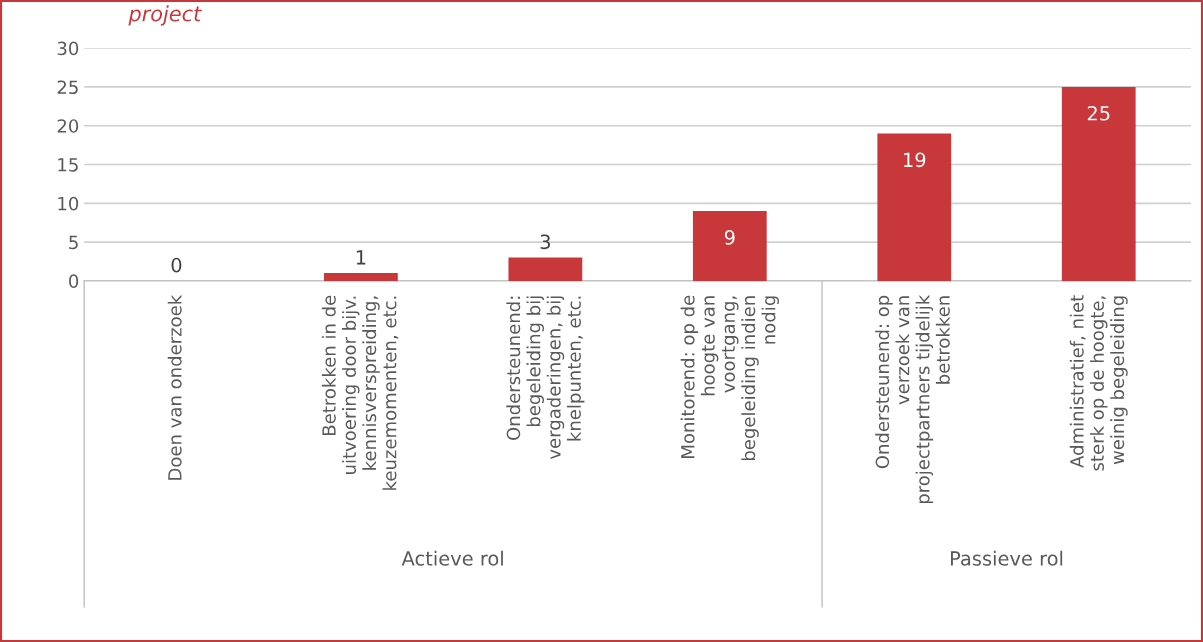 Image resolution: width=1203 pixels, height=642 pixels. I want to click on data-label: 3, so click(545, 242).